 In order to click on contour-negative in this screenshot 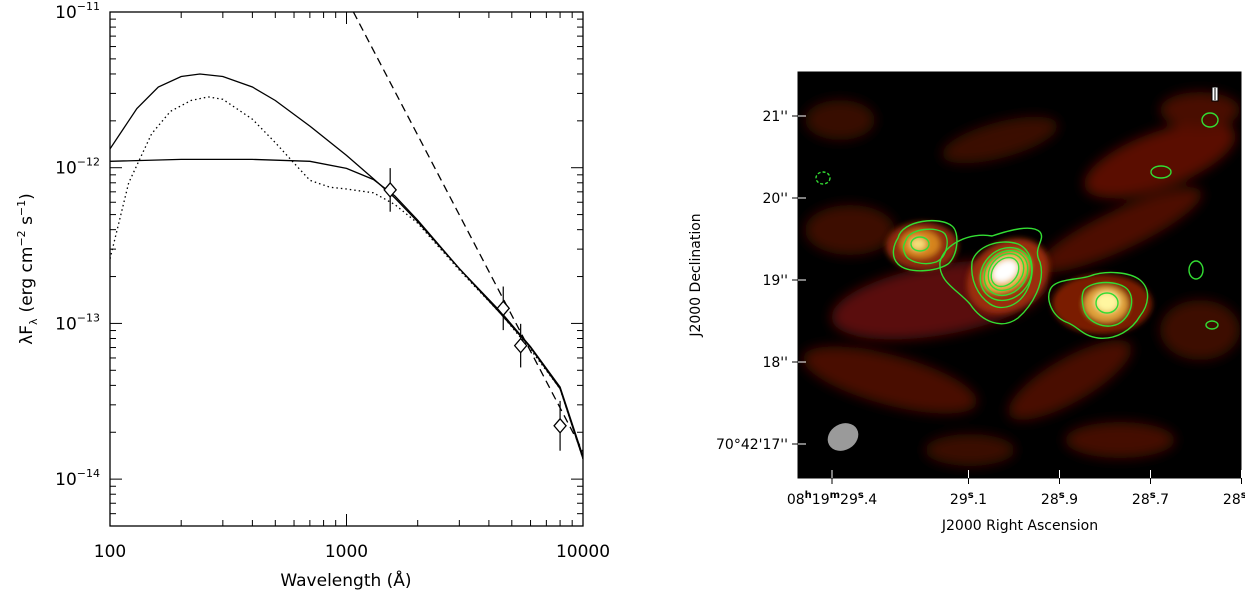, I will do `click(823, 178)`.